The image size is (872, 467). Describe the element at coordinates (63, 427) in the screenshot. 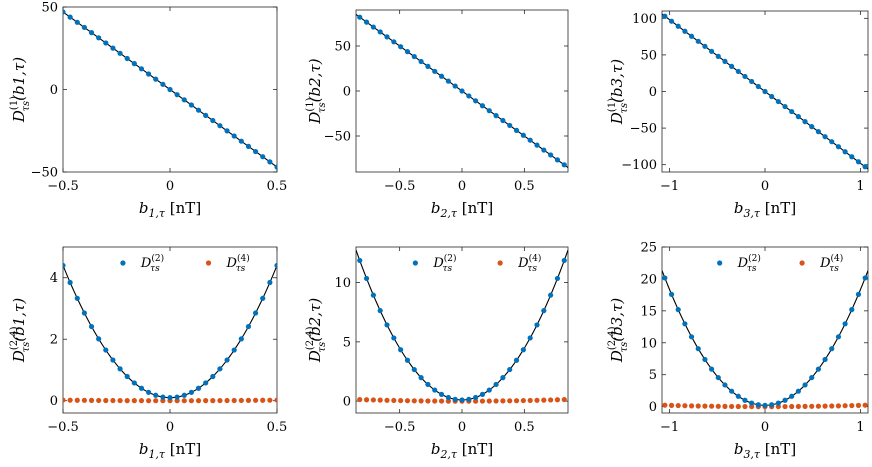

I see `x-tick-label: −0.5` at that location.